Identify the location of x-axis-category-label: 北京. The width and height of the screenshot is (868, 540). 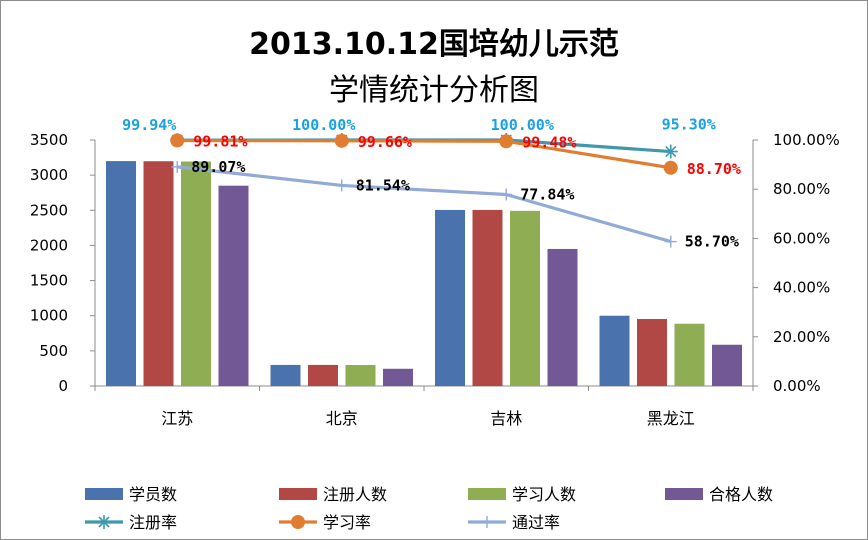
(342, 418).